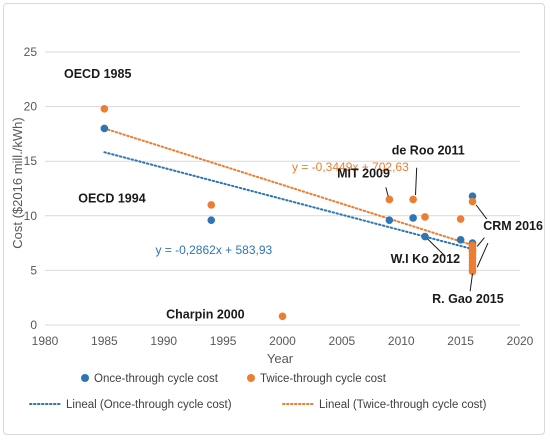  What do you see at coordinates (104, 341) in the screenshot?
I see `x-tick-label: 1985` at bounding box center [104, 341].